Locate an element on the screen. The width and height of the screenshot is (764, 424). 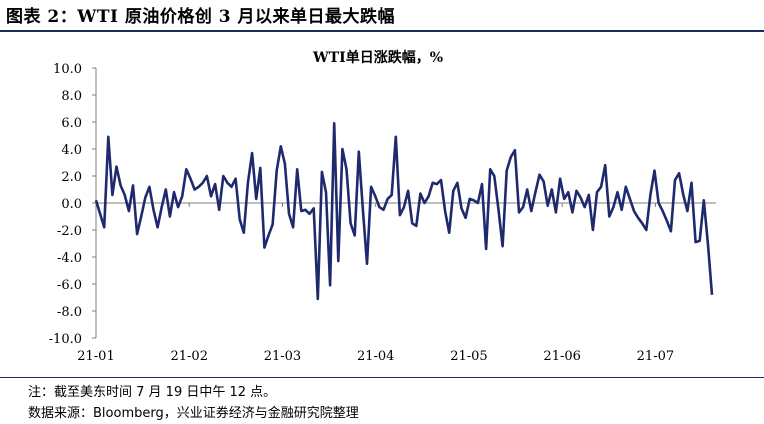
y-tick-label: 8.0 is located at coordinates (71, 96).